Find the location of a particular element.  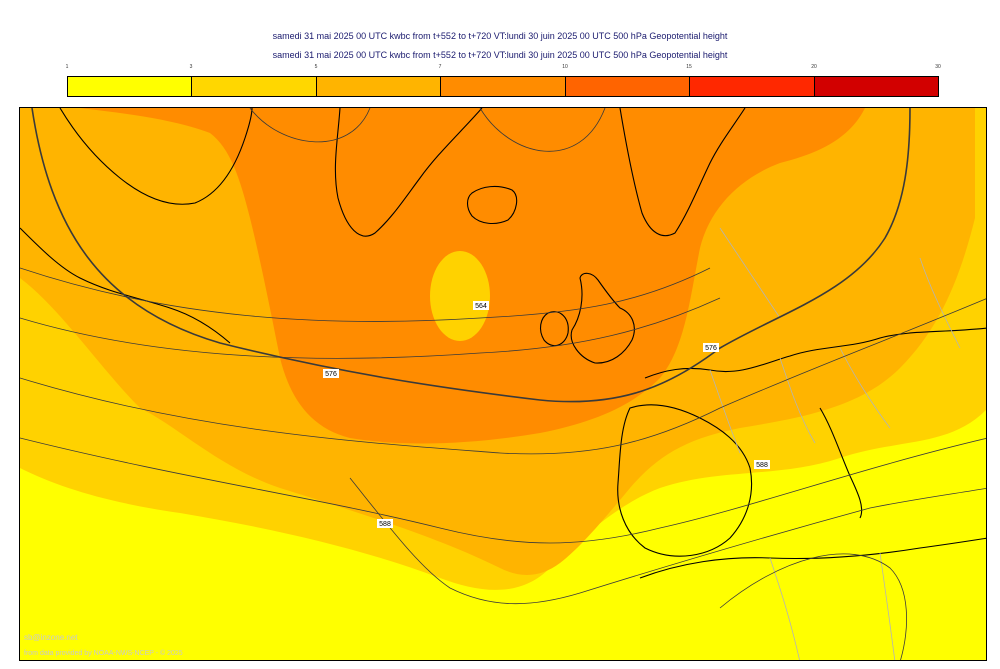

color-scale-legend is located at coordinates (503, 86).